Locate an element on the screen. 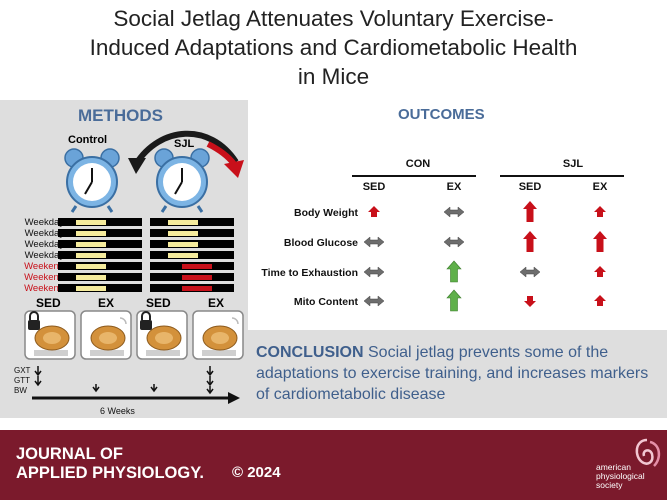 Image resolution: width=667 pixels, height=500 pixels. control-label: Control is located at coordinates (88, 140).